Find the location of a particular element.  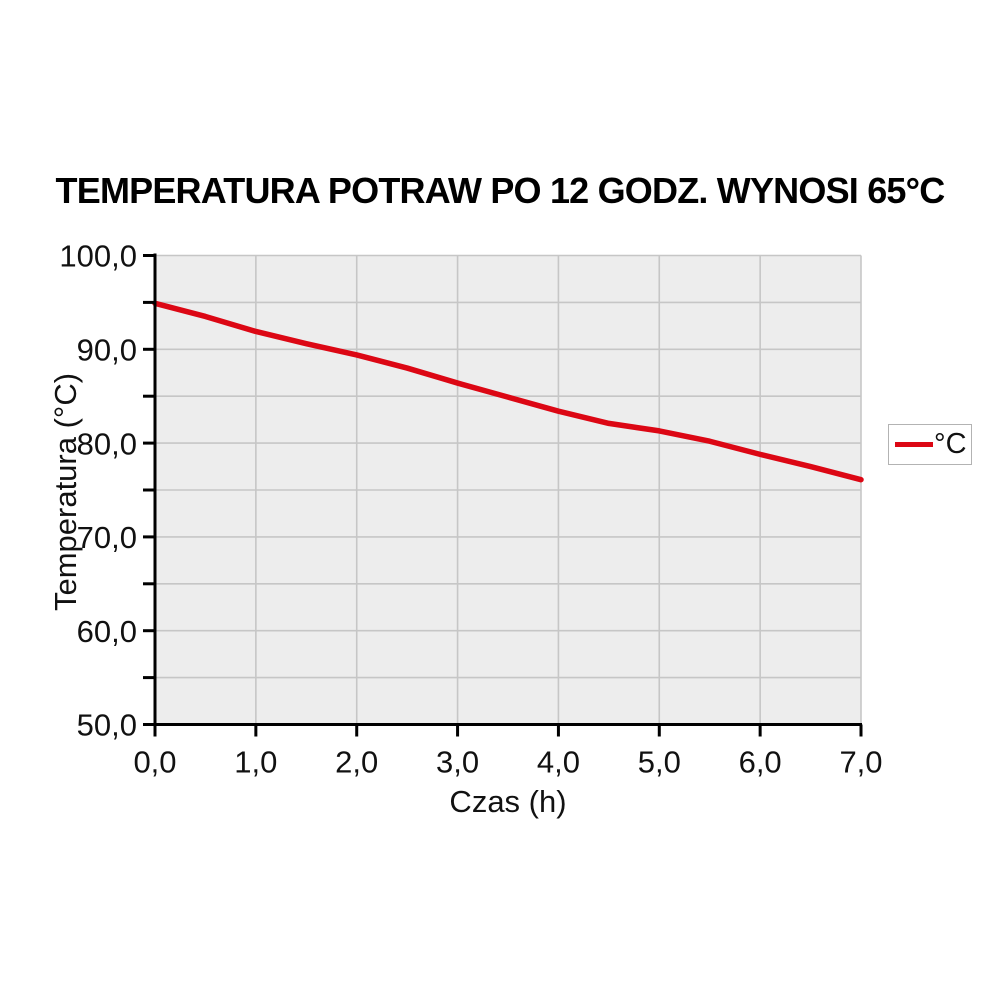

y-tick-label: 90,0 is located at coordinates (107, 349).